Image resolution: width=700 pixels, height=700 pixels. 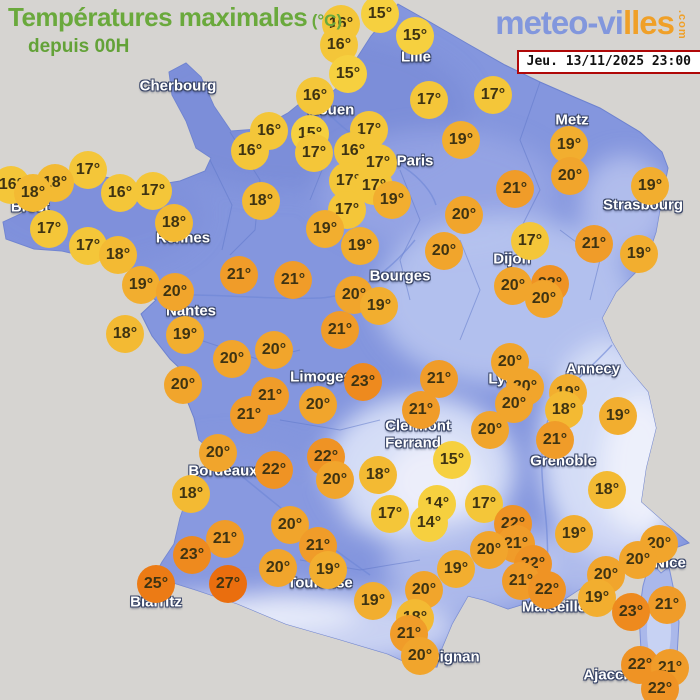 I want to click on temperature-bubble: 14°, so click(x=429, y=523).